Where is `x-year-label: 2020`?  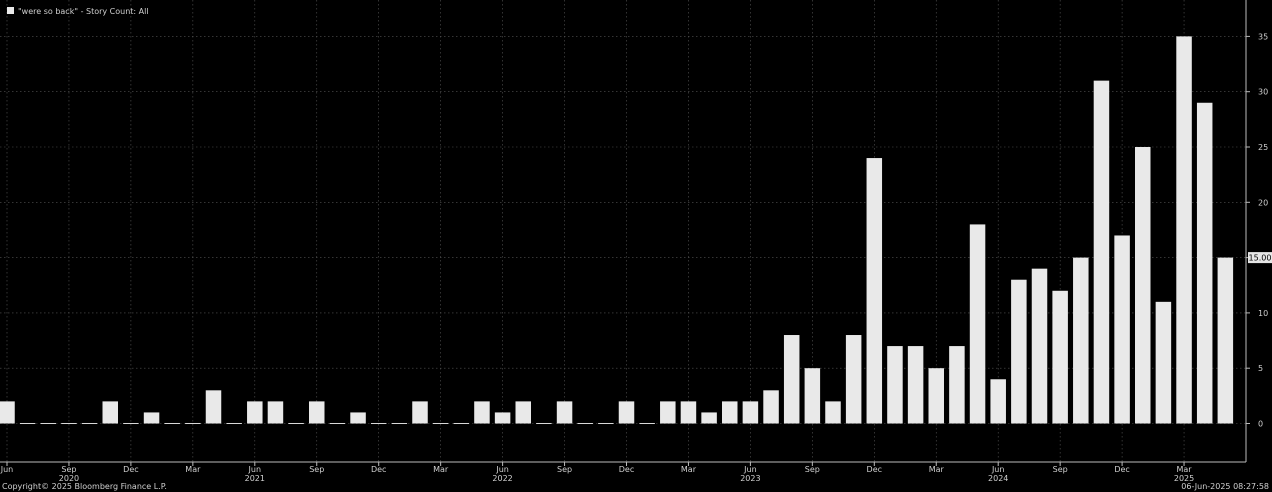 x-year-label: 2020 is located at coordinates (69, 478).